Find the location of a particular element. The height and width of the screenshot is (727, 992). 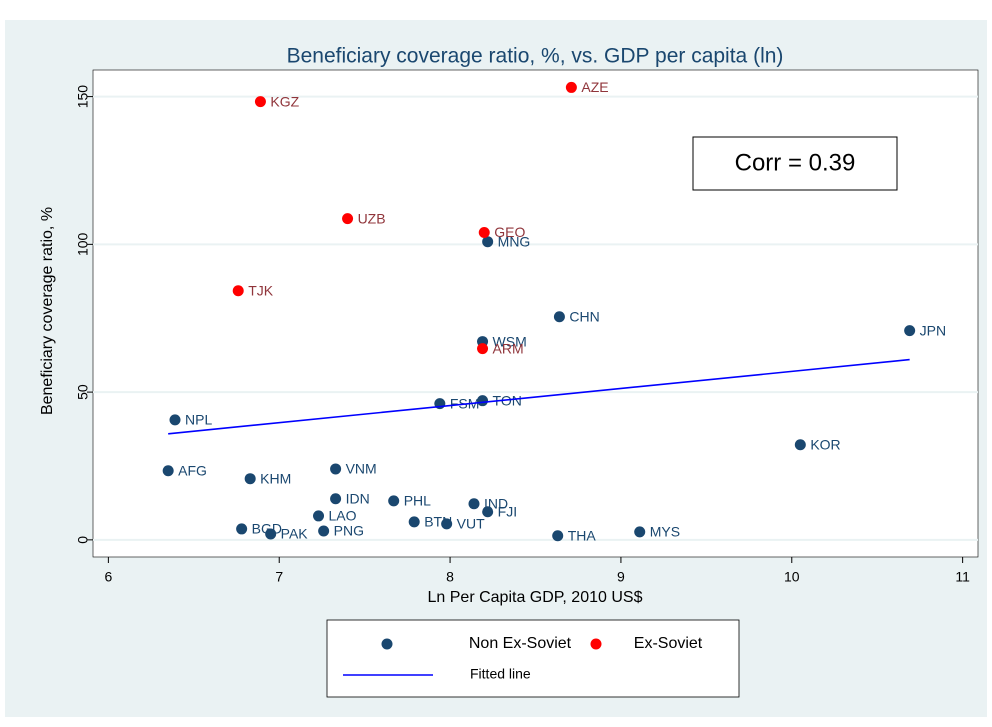

x-tick-label: 10 is located at coordinates (792, 577).